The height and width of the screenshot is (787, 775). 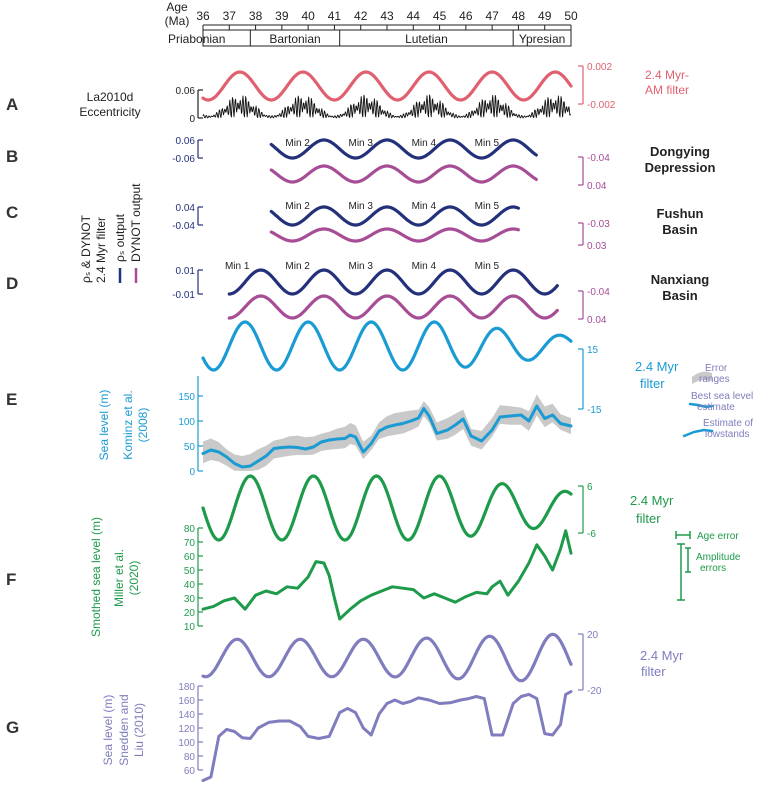 I want to click on rho-b-tick-label: 0.06, so click(x=186, y=141).